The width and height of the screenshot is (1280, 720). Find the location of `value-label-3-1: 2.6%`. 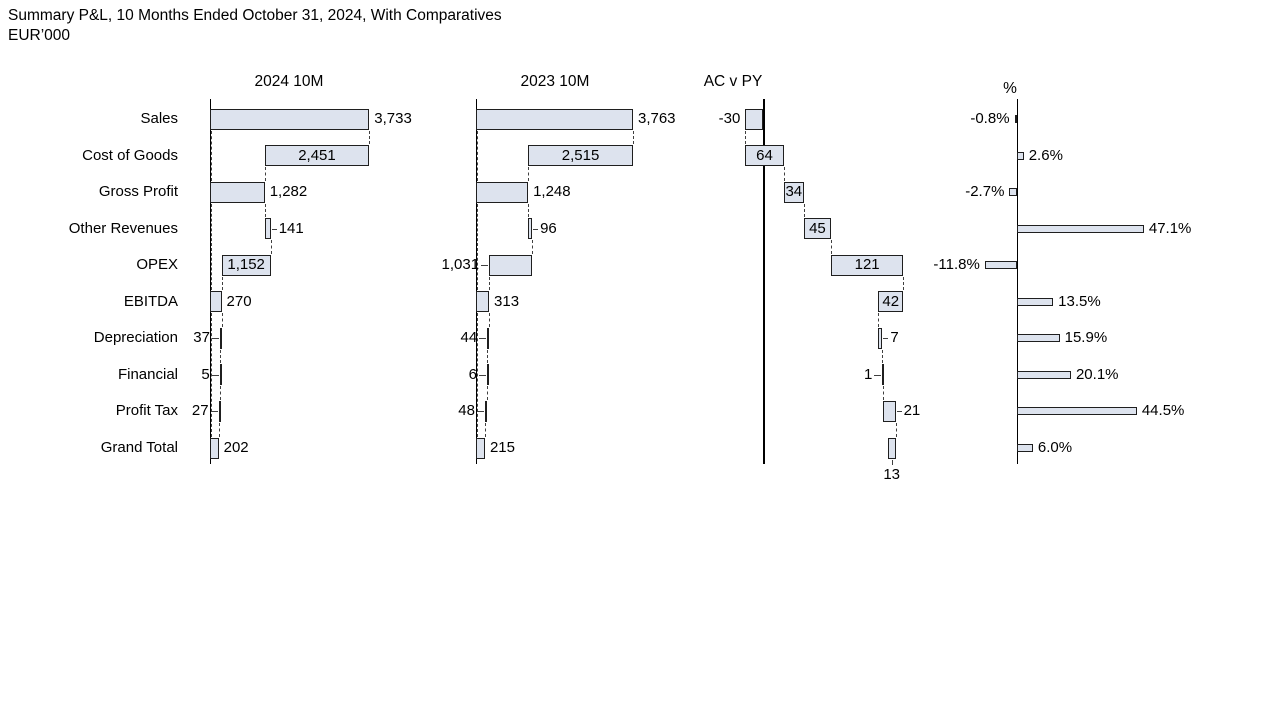

value-label-3-1: 2.6% is located at coordinates (1045, 155).